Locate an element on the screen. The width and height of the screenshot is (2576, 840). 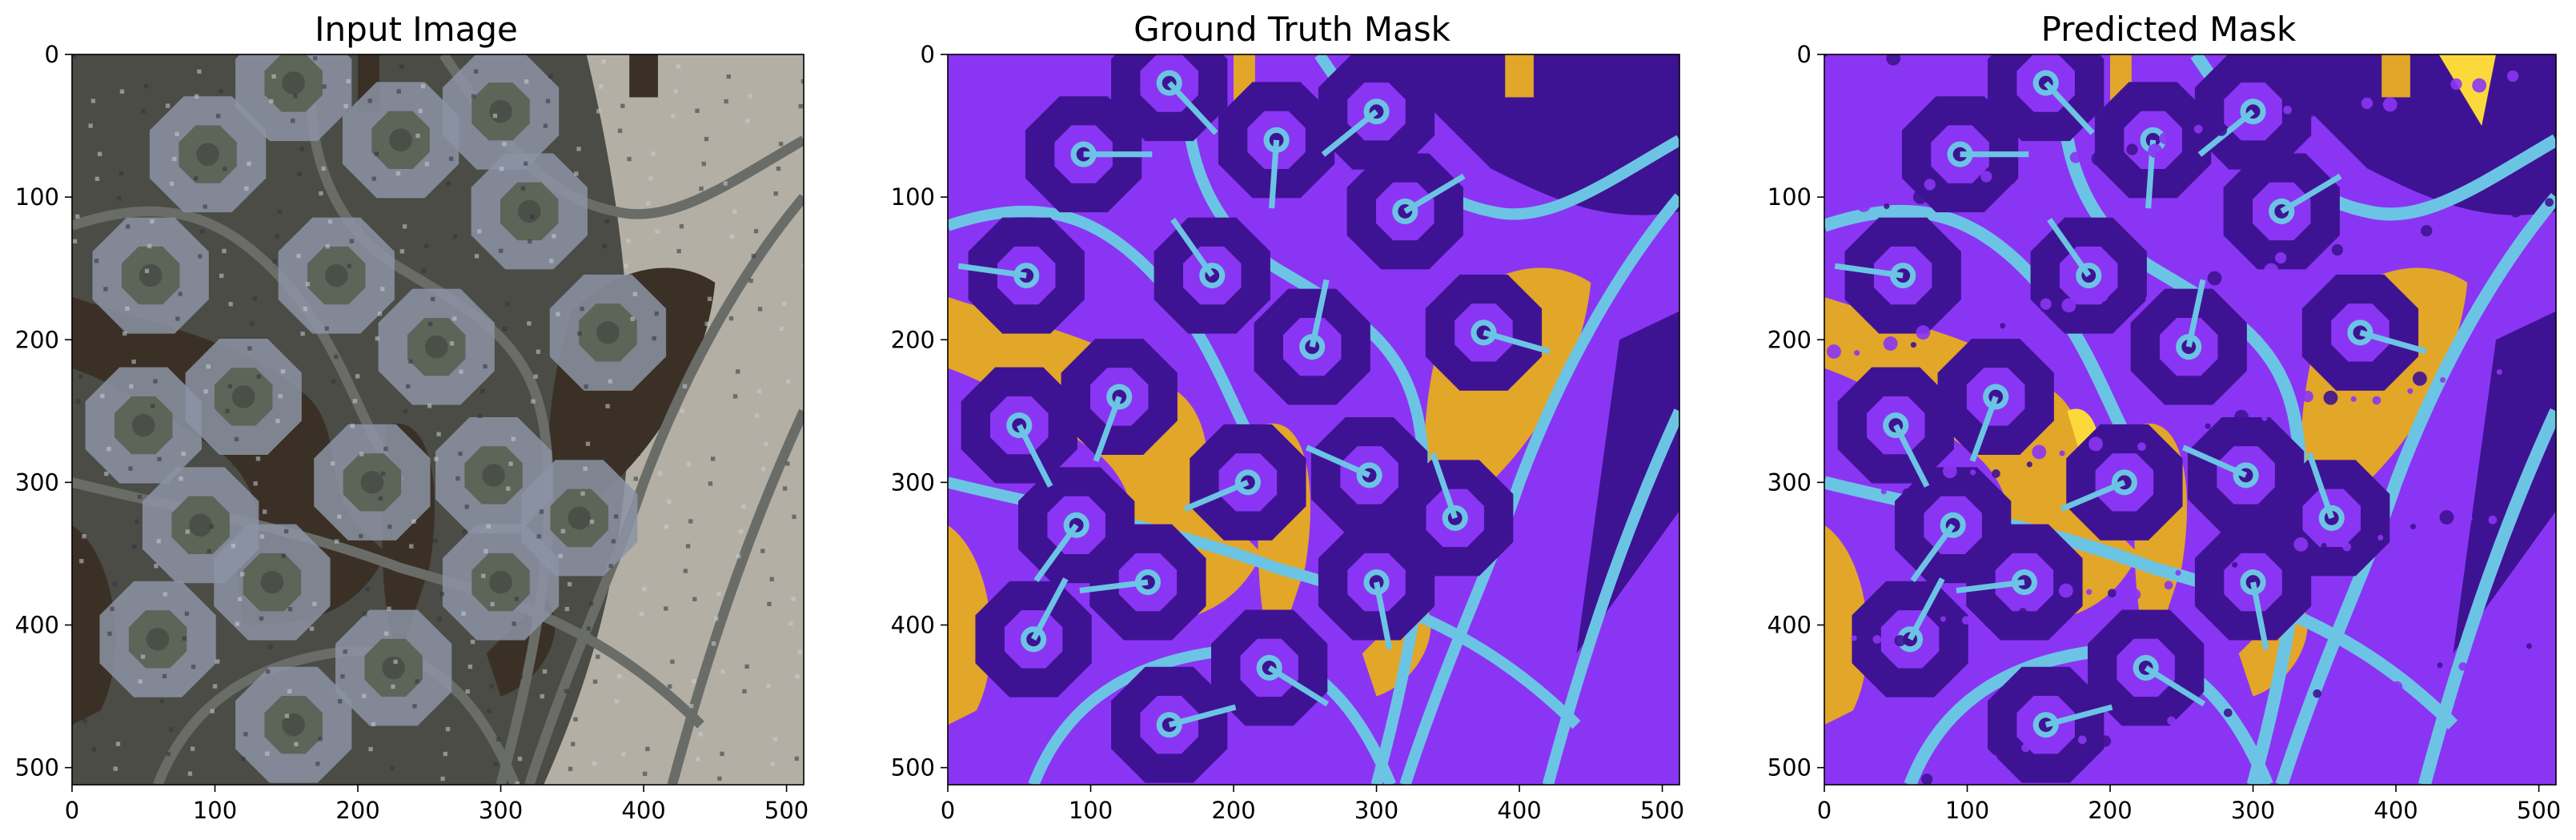
panel-title: Input Image is located at coordinates (417, 29).